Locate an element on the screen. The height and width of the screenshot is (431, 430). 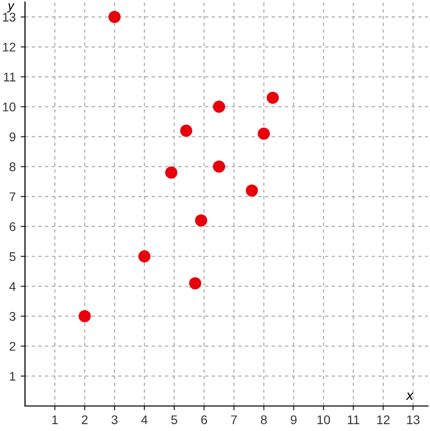
x-tick-label: 8 is located at coordinates (263, 419).